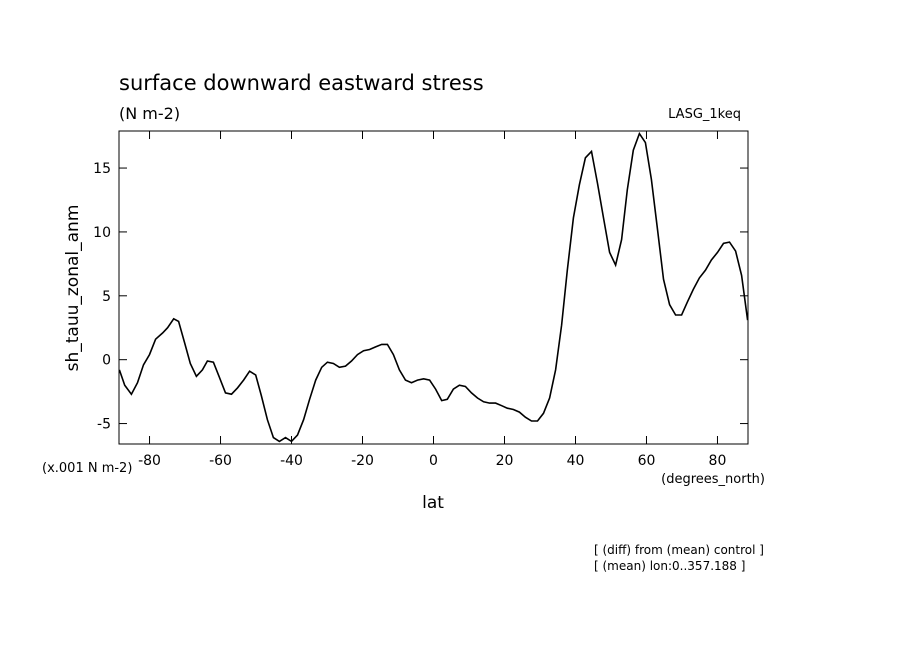  What do you see at coordinates (647, 461) in the screenshot?
I see `x-tick-label: 60` at bounding box center [647, 461].